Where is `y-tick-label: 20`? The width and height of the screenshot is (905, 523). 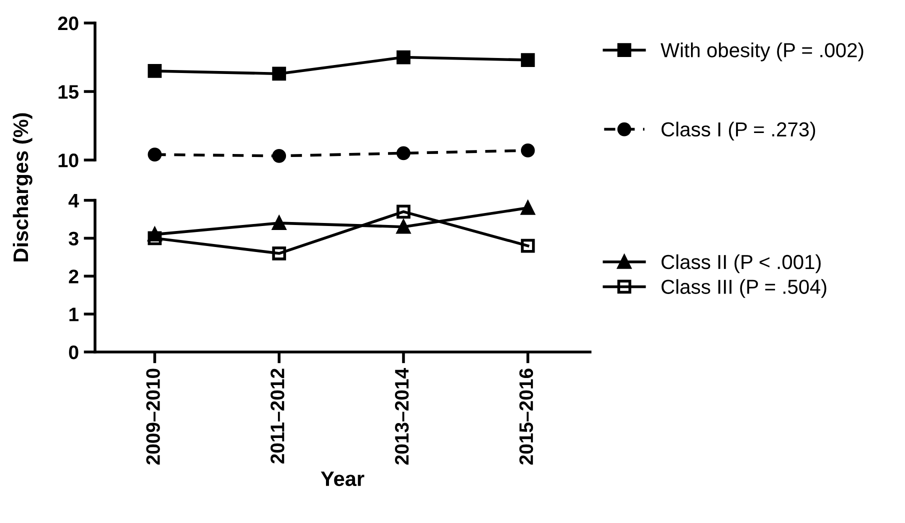 y-tick-label: 20 is located at coordinates (68, 23).